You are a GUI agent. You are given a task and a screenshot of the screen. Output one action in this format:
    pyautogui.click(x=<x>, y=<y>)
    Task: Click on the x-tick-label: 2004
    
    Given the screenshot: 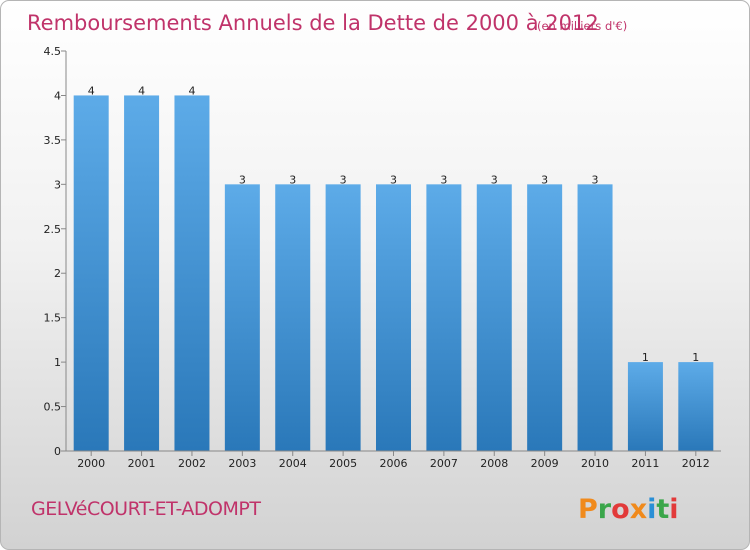 What is the action you would take?
    pyautogui.click(x=293, y=463)
    